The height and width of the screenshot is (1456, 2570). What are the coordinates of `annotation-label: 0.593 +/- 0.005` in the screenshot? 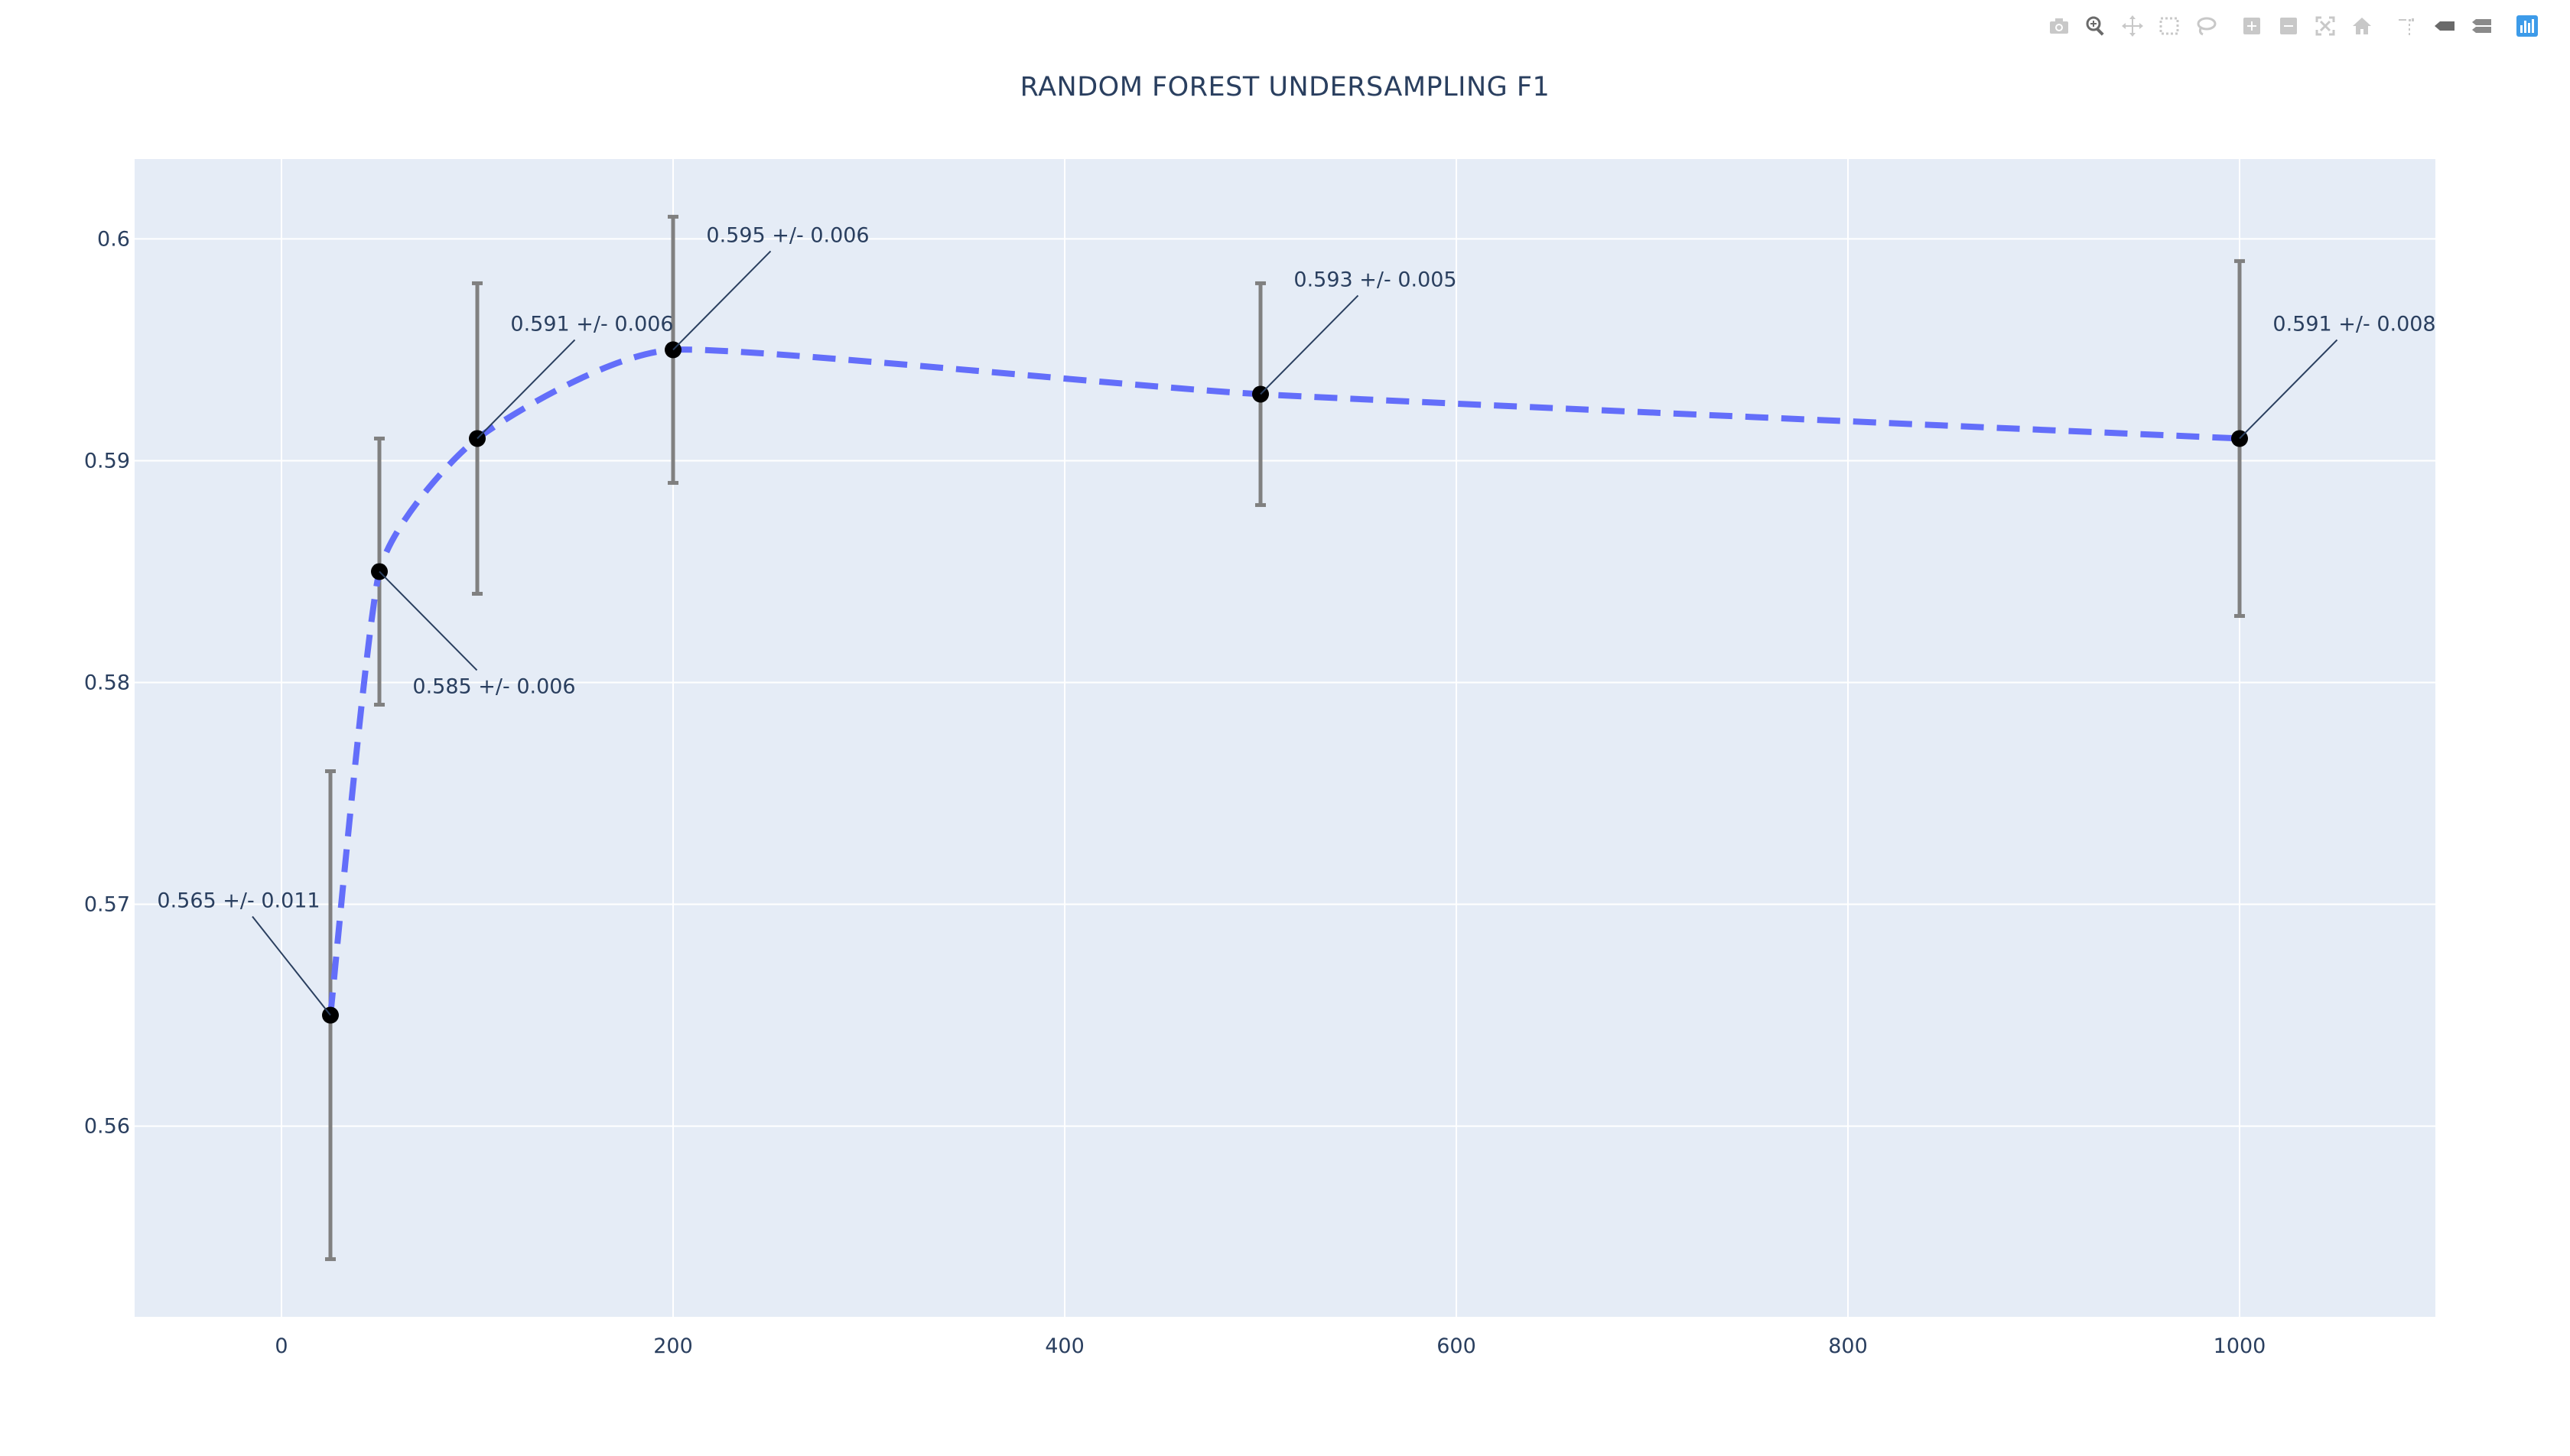 It's located at (1374, 279).